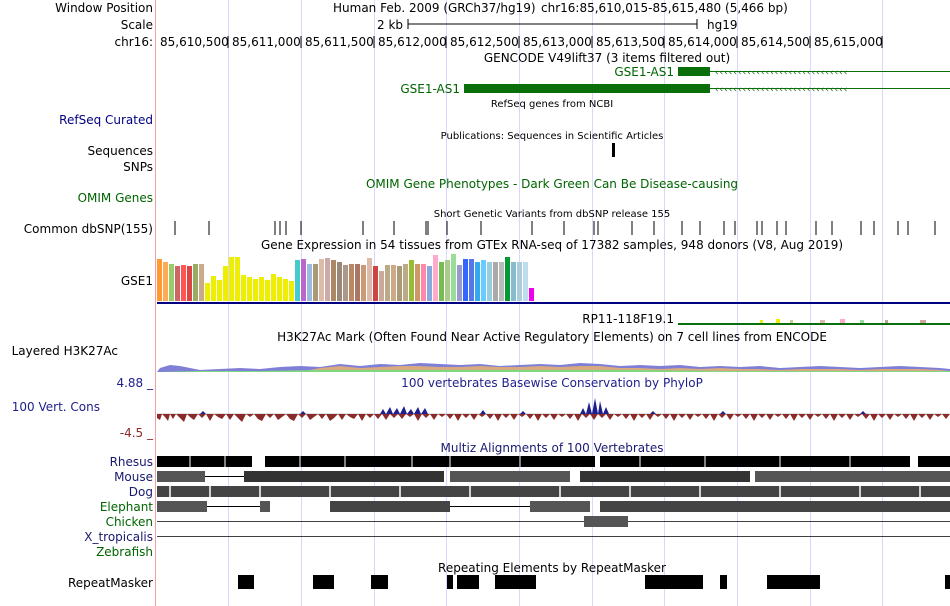 Image resolution: width=950 pixels, height=606 pixels. I want to click on repeatmasker-label: RepeatMasker, so click(110, 583).